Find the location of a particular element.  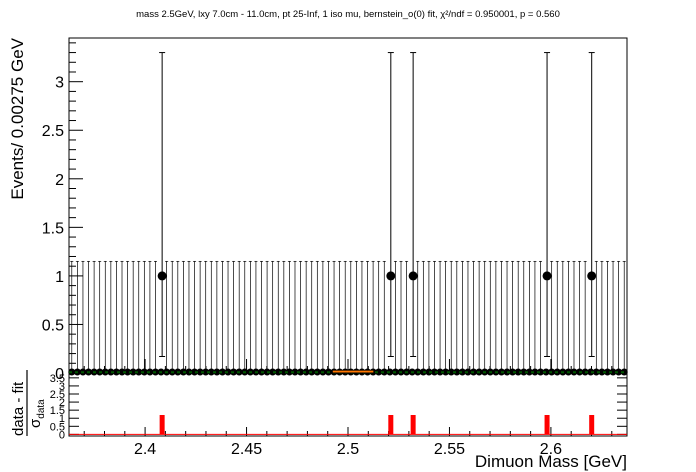

pull-y-tick-label: 2 is located at coordinates (62, 403).